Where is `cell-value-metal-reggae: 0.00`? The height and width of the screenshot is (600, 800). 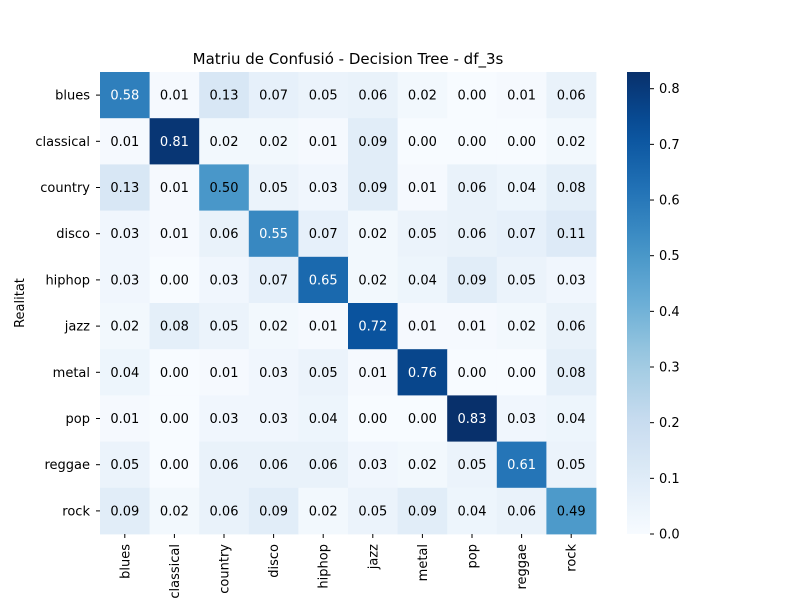 cell-value-metal-reggae: 0.00 is located at coordinates (521, 373).